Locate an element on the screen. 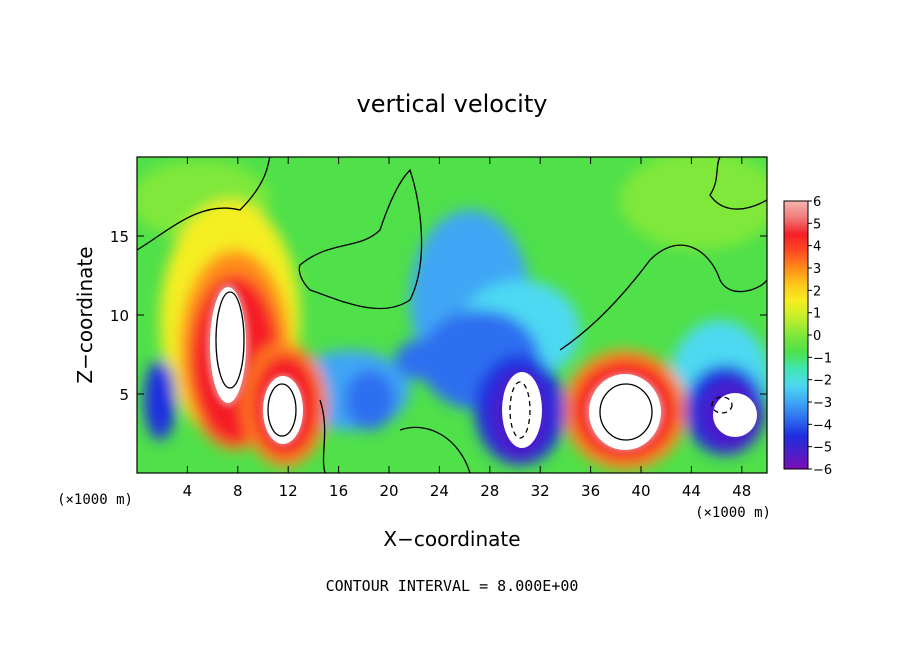 Image resolution: width=904 pixels, height=654 pixels. colorbar-tick-label: 2 is located at coordinates (817, 291).